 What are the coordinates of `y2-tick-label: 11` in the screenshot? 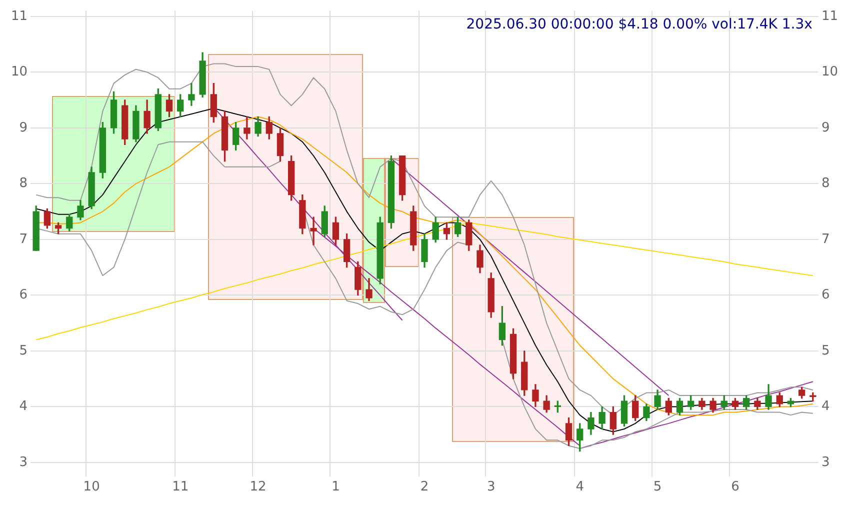 It's located at (829, 16).